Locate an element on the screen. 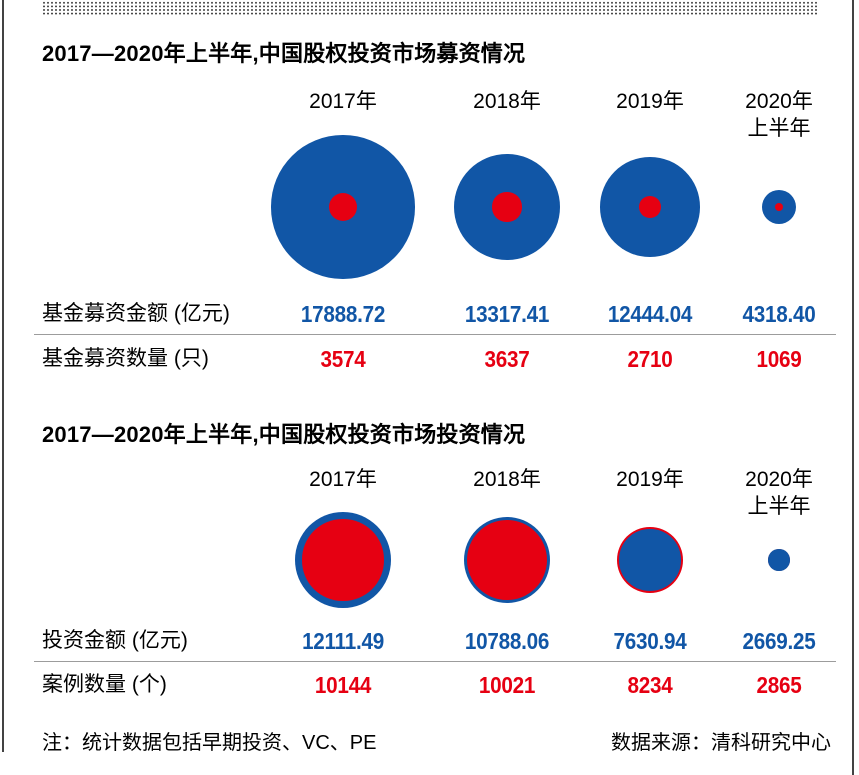  value-investment-amount-2017: 12111.49 is located at coordinates (343, 641).